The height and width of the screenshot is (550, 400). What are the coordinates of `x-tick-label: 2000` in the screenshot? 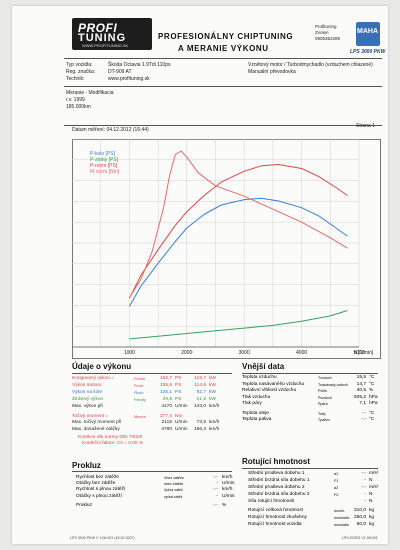 It's located at (186, 353).